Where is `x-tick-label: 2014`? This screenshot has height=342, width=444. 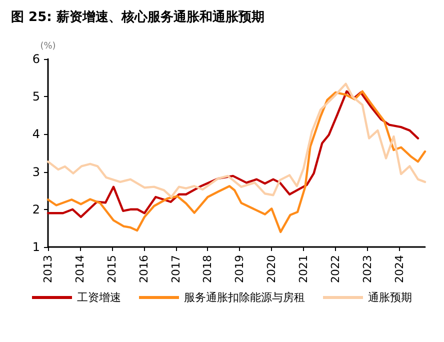
x-tick-label: 2014 is located at coordinates (79, 269).